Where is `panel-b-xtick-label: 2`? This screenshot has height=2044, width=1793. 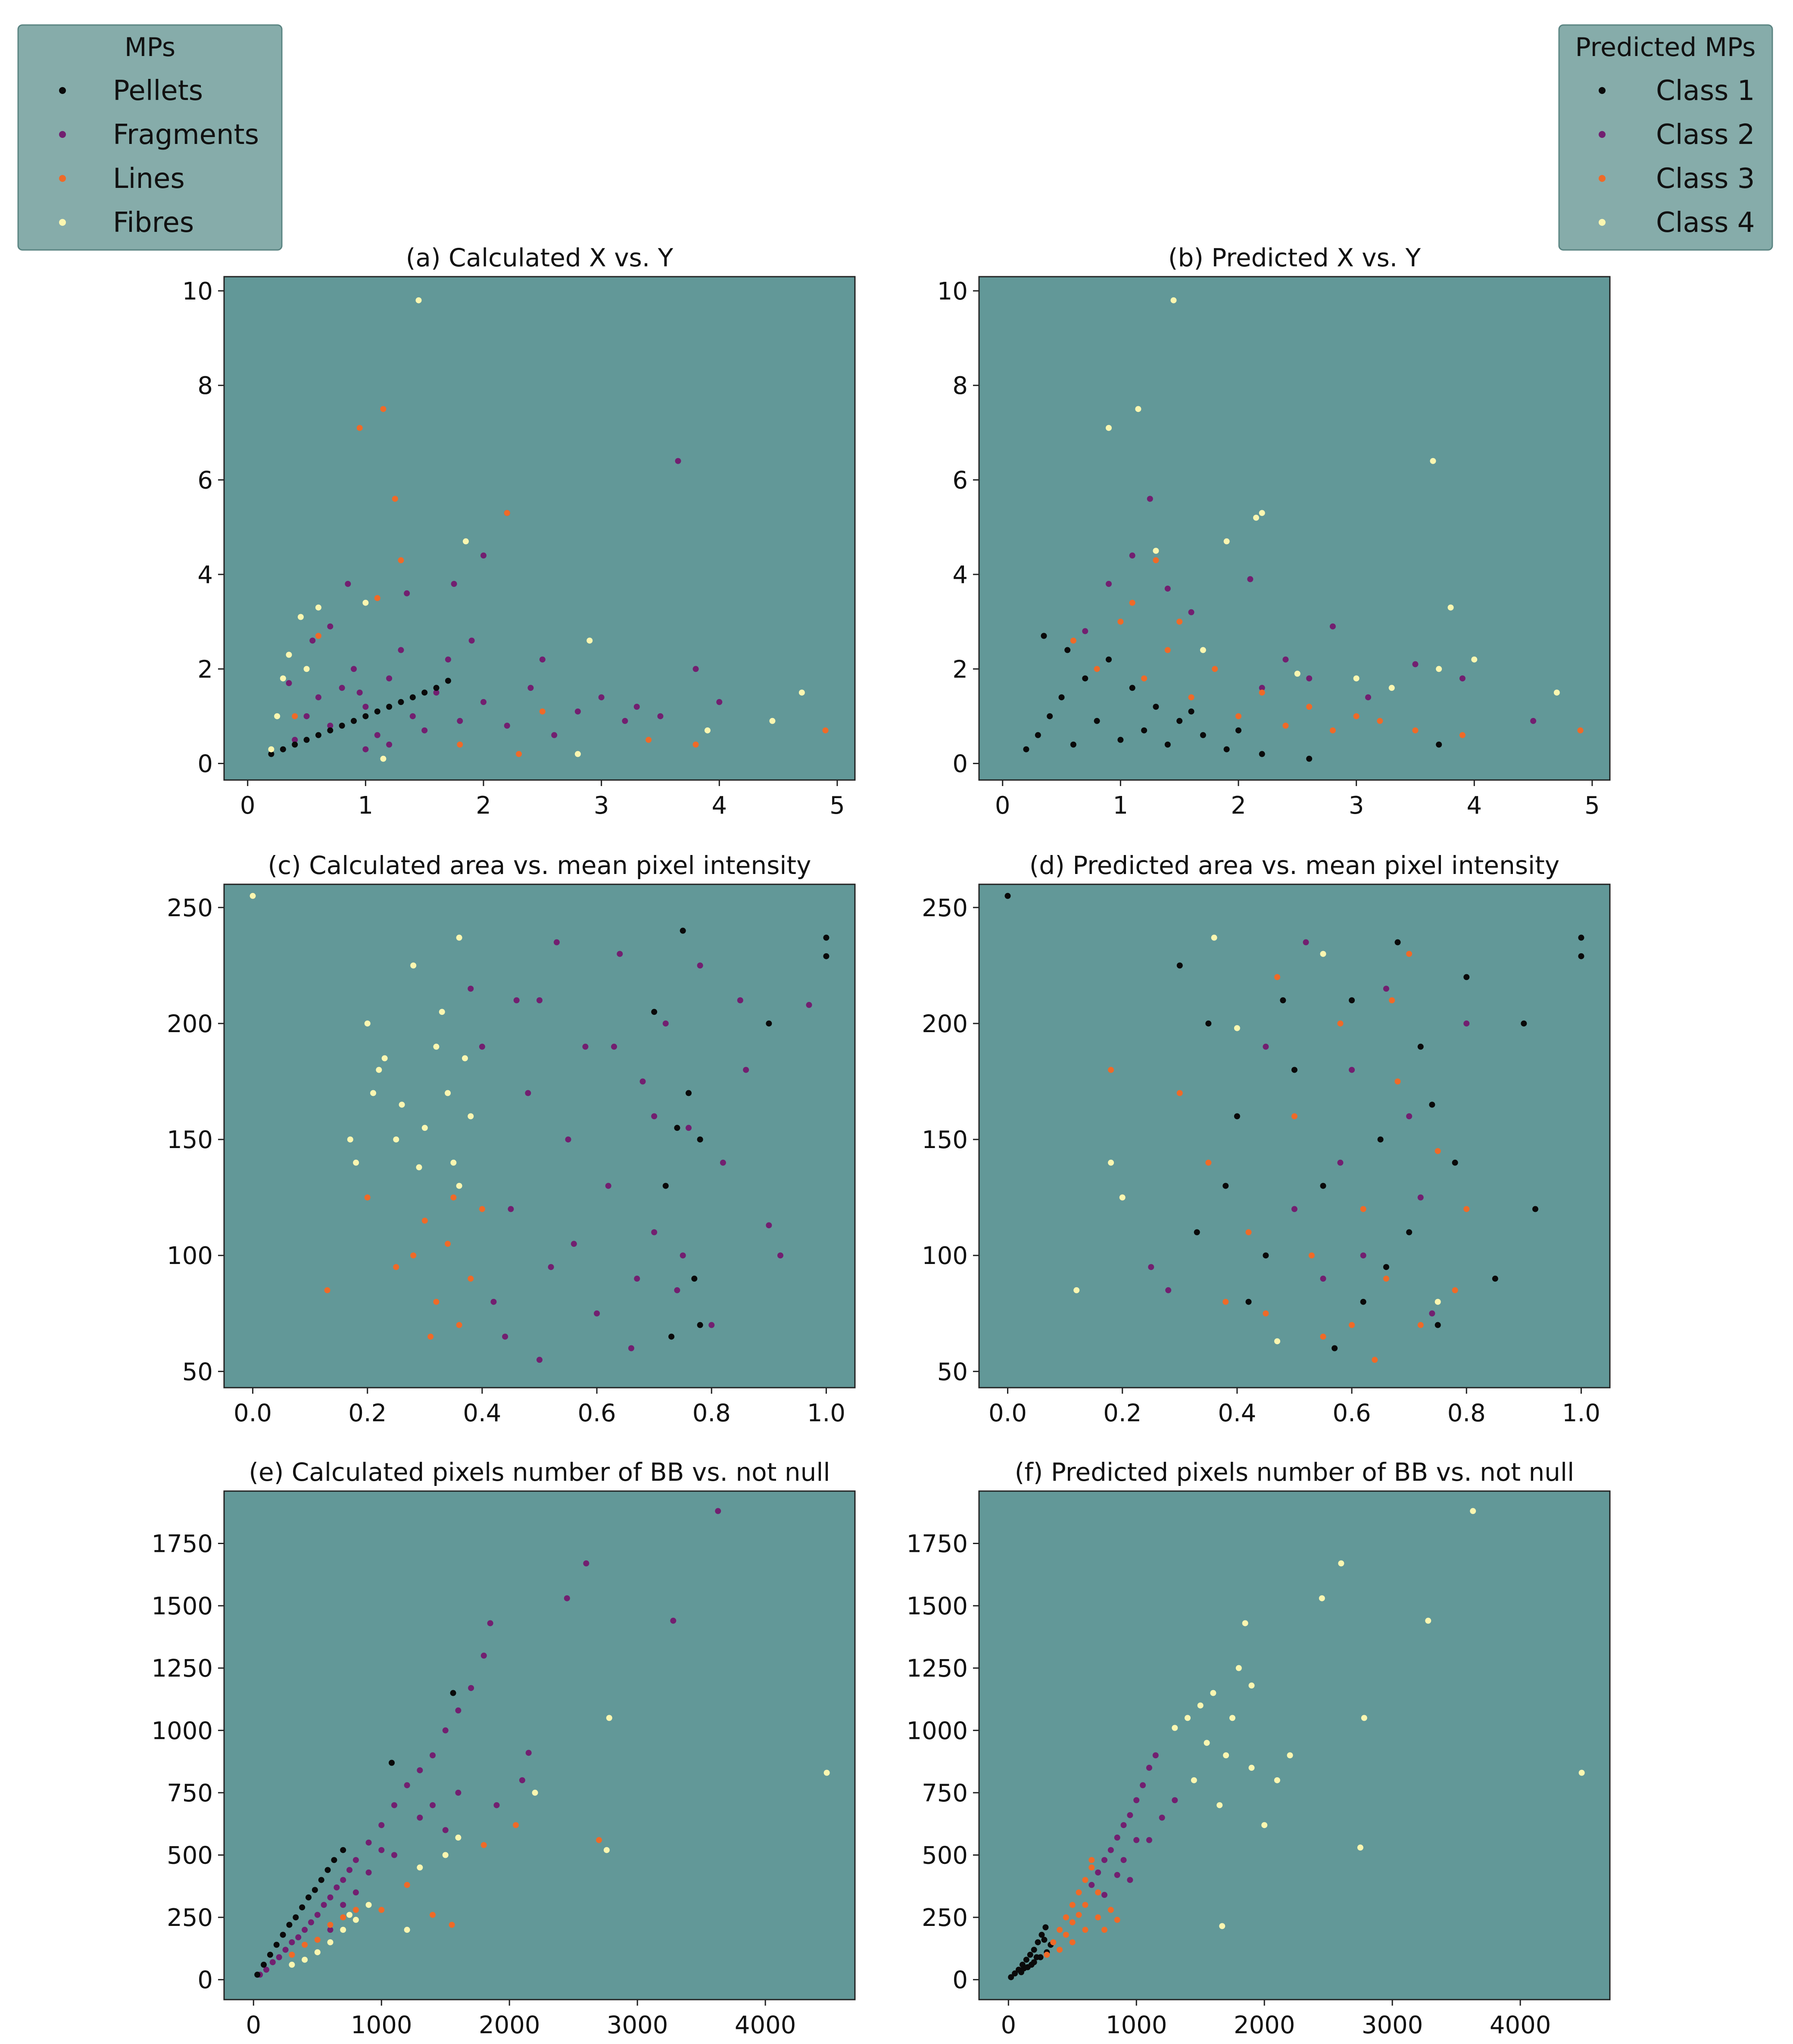 panel-b-xtick-label: 2 is located at coordinates (1238, 806).